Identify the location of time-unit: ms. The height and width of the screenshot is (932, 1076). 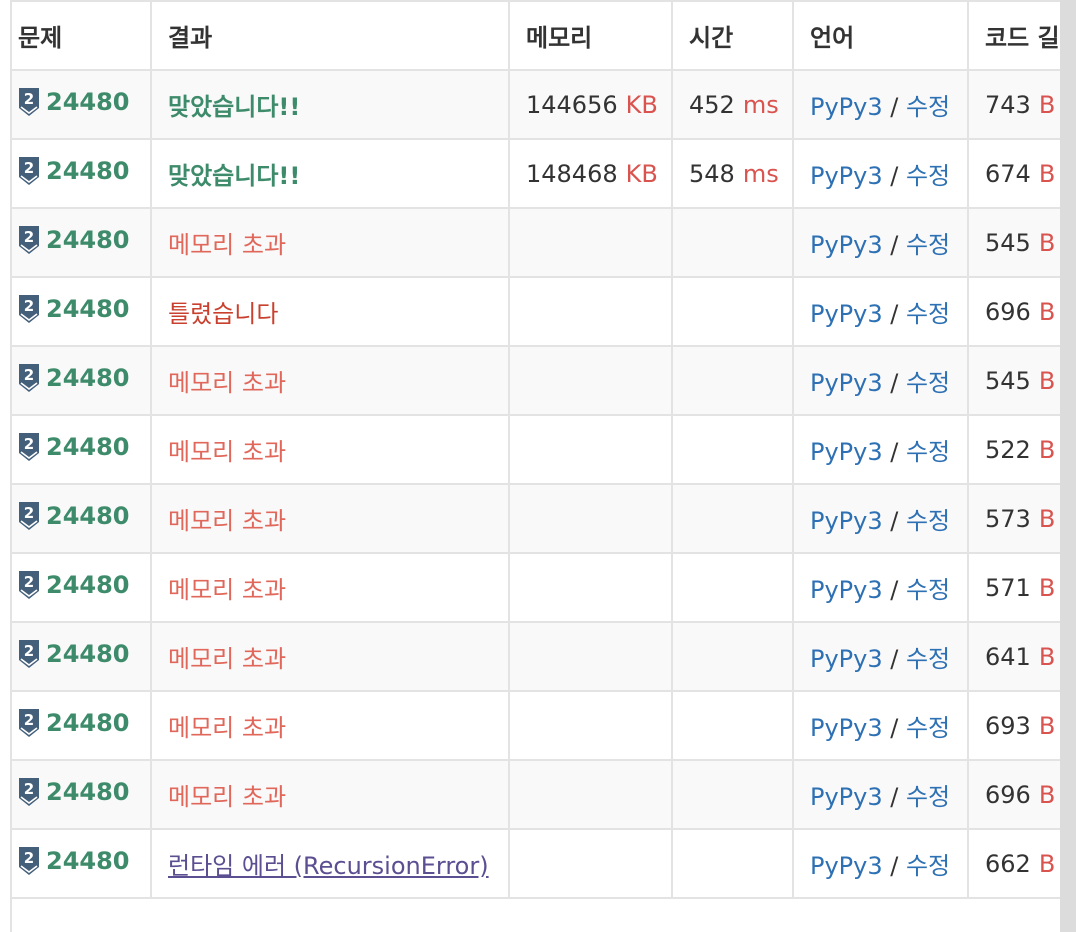
(760, 104).